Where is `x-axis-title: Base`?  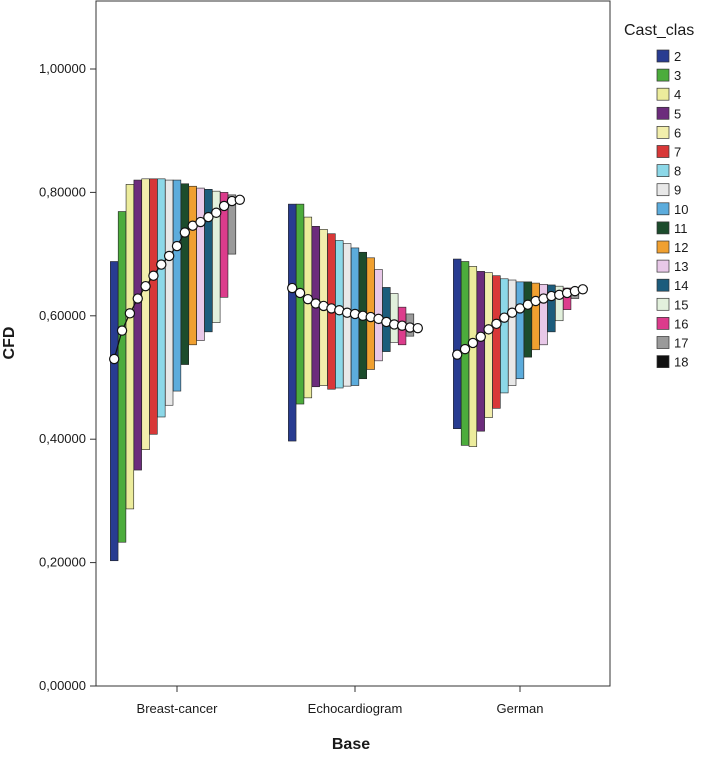
x-axis-title: Base is located at coordinates (351, 744).